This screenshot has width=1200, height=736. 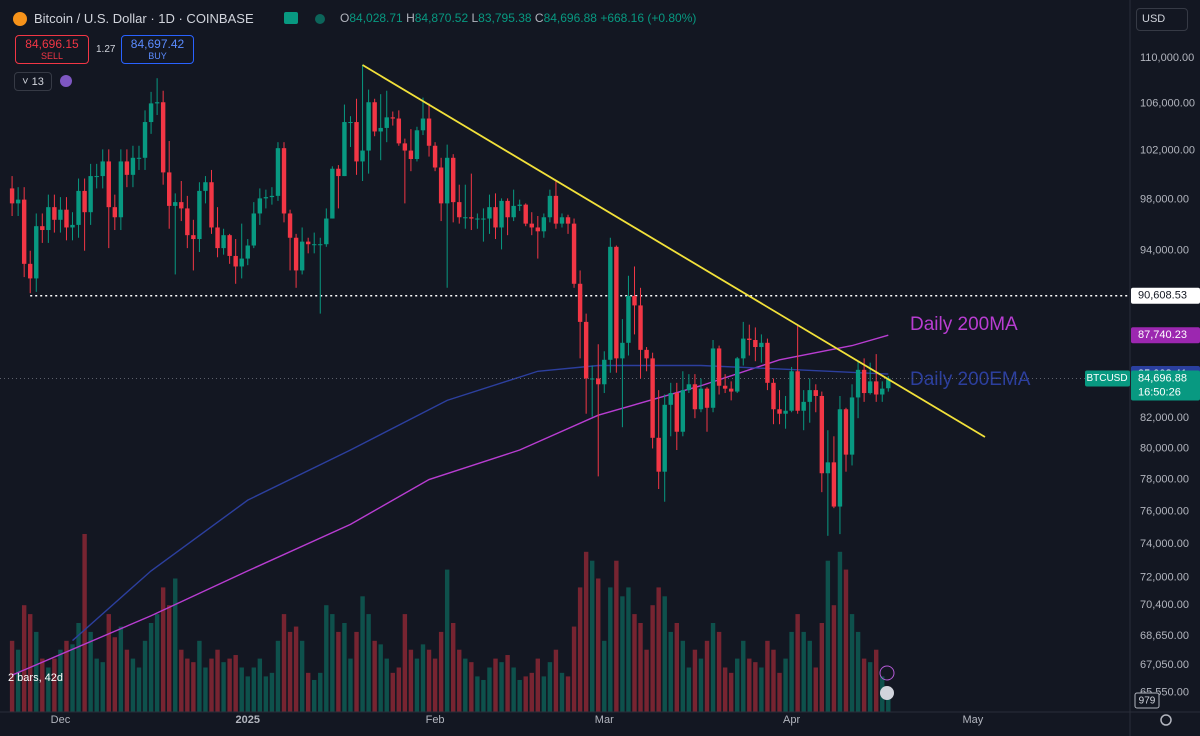 I want to click on status-dot, so click(x=320, y=19).